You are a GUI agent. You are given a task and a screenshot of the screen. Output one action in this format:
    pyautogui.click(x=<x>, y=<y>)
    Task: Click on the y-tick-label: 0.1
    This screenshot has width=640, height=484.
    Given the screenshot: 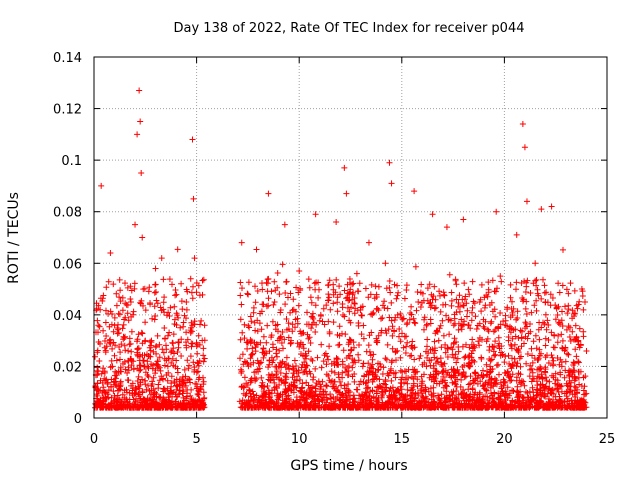 What is the action you would take?
    pyautogui.click(x=71, y=161)
    